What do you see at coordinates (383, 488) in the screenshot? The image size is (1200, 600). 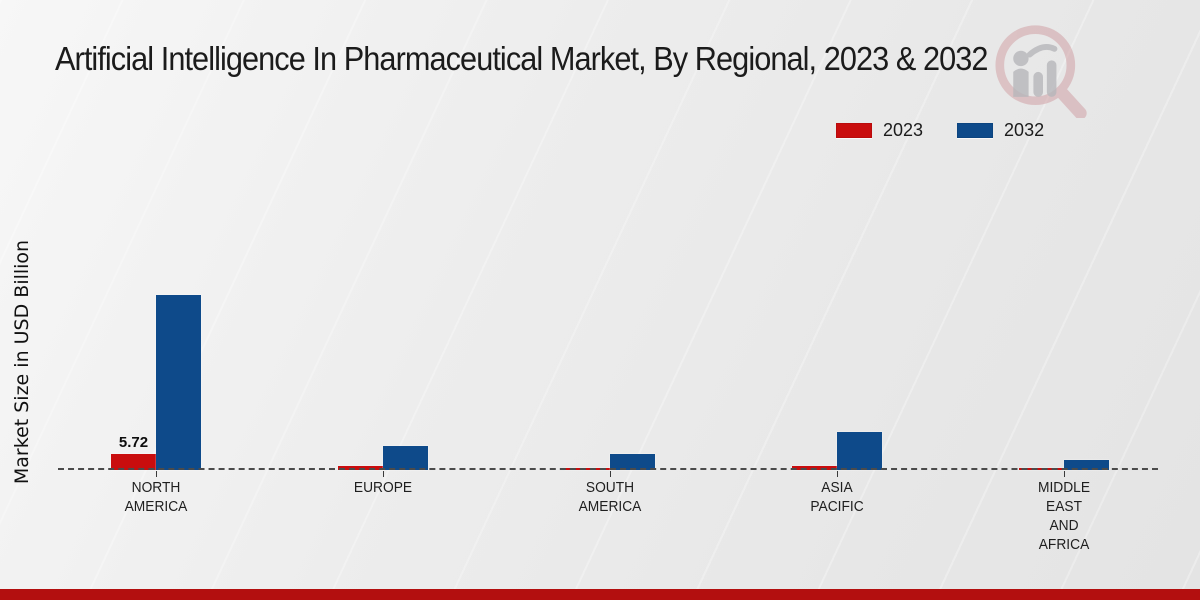 I see `category-label-europe: EUROPE` at bounding box center [383, 488].